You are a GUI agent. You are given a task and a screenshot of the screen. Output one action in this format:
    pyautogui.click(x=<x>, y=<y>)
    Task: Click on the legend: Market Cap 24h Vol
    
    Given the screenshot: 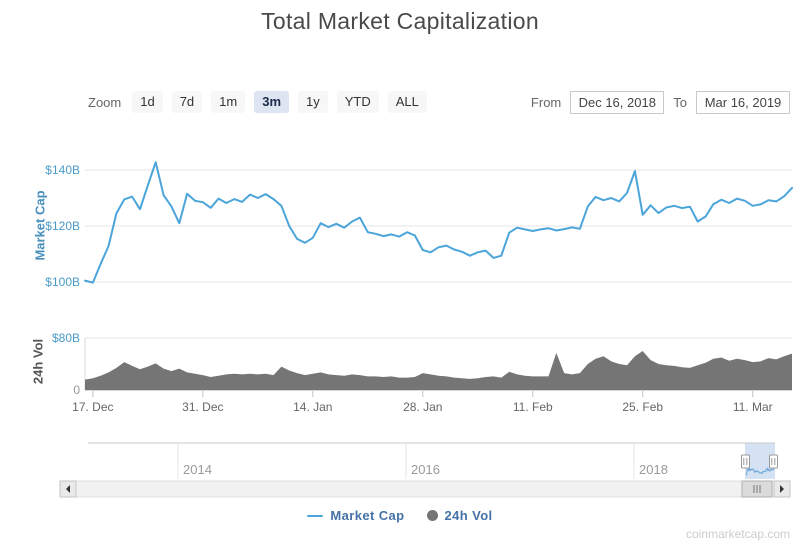 What is the action you would take?
    pyautogui.click(x=400, y=515)
    